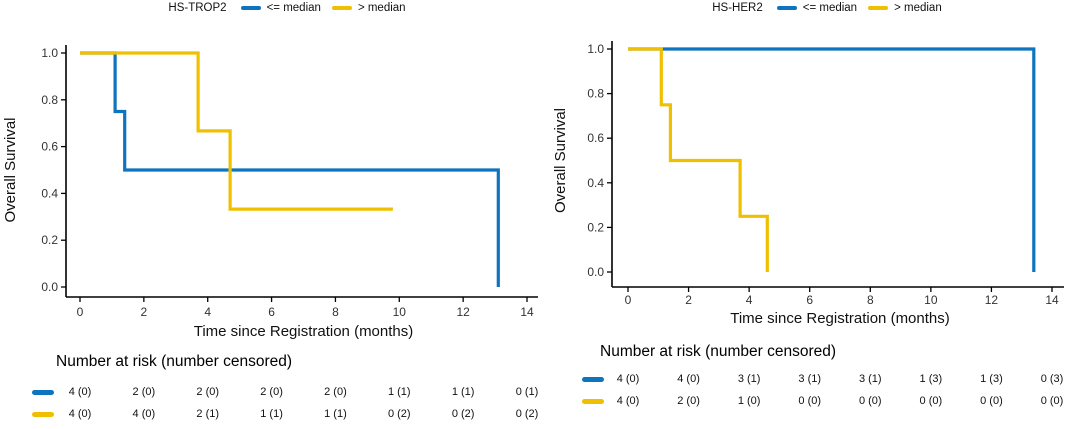  Describe the element at coordinates (737, 8) in the screenshot. I see `legend-title: HS-HER2` at that location.